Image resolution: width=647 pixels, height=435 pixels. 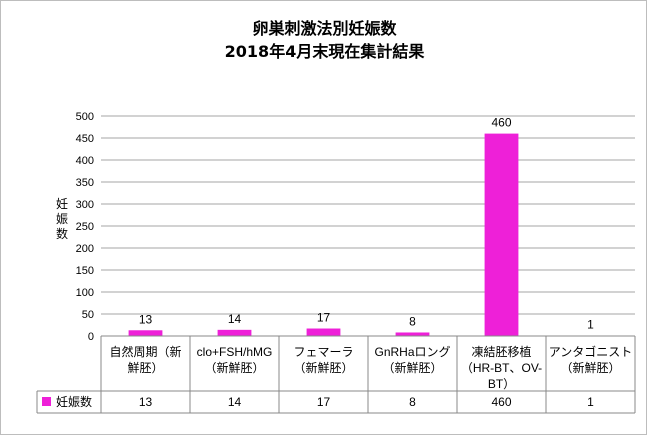 I want to click on data-label-3: 8, so click(x=412, y=321).